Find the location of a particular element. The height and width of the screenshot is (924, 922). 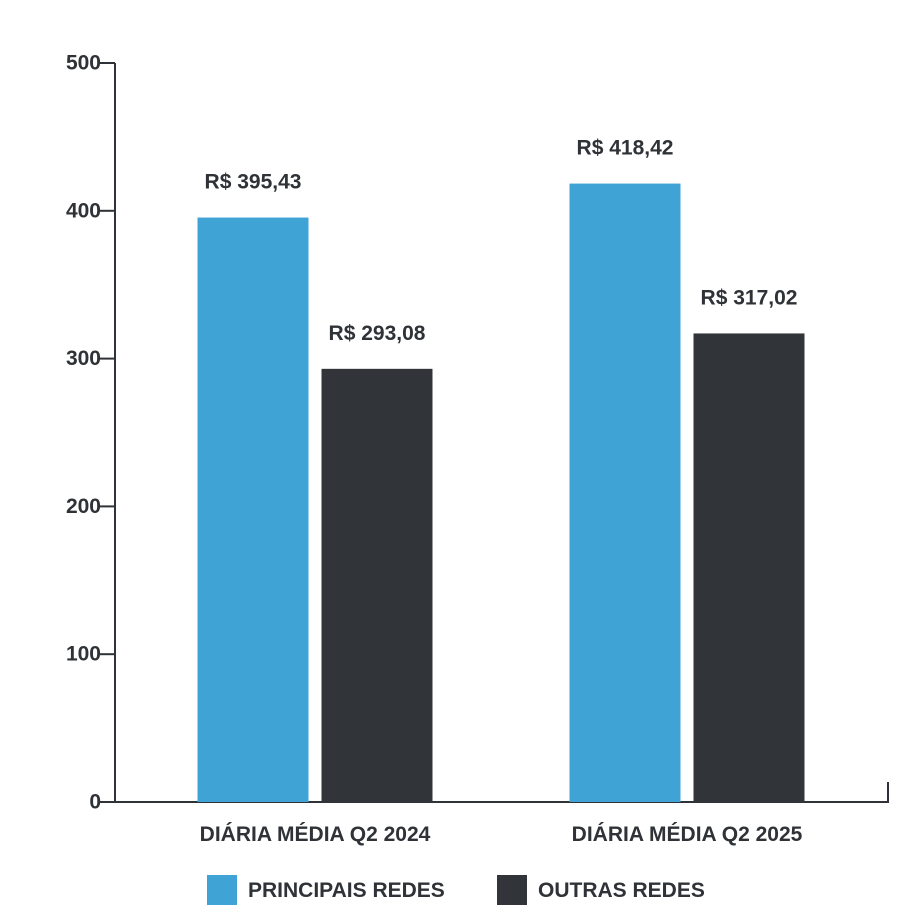

legend: PRINCIPAIS REDES OUTRAS REDES is located at coordinates (456, 890).